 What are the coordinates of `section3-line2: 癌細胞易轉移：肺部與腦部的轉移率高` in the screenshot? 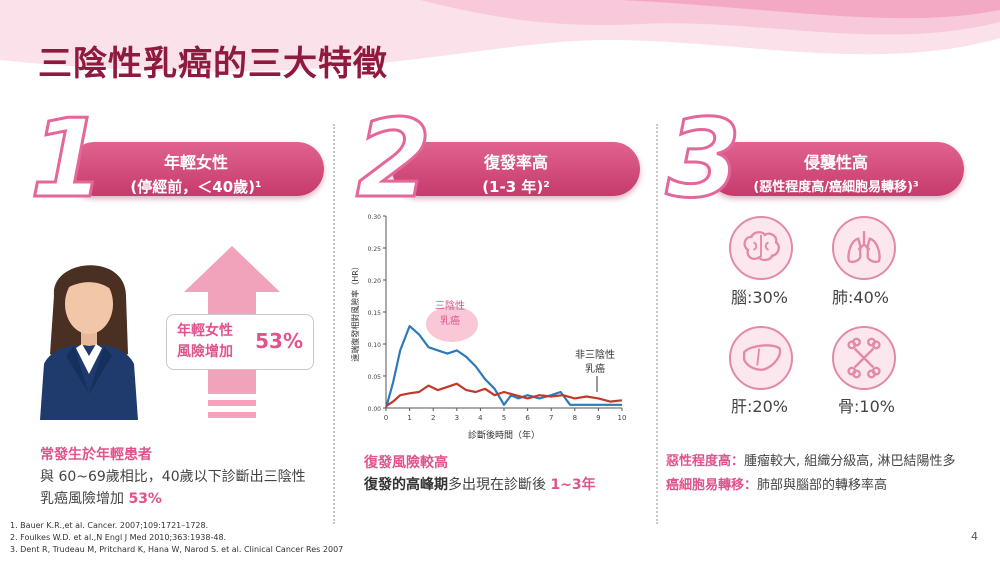 It's located at (776, 483).